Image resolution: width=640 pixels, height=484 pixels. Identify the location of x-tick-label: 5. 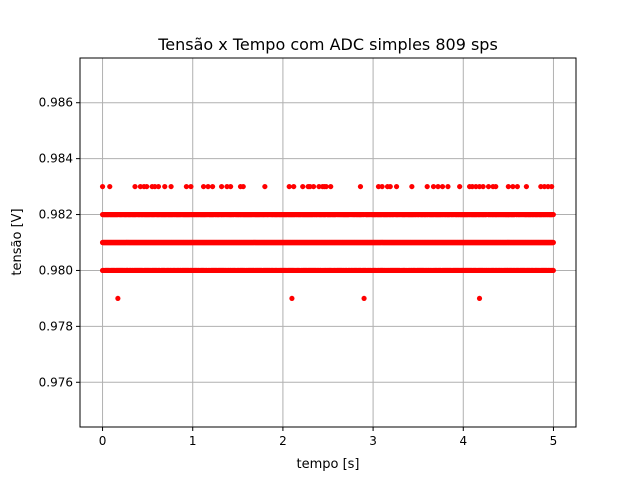
(554, 441).